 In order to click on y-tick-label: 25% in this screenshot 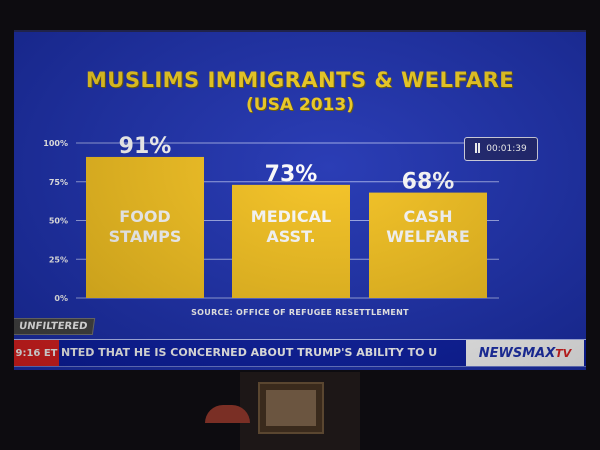, I will do `click(58, 259)`.